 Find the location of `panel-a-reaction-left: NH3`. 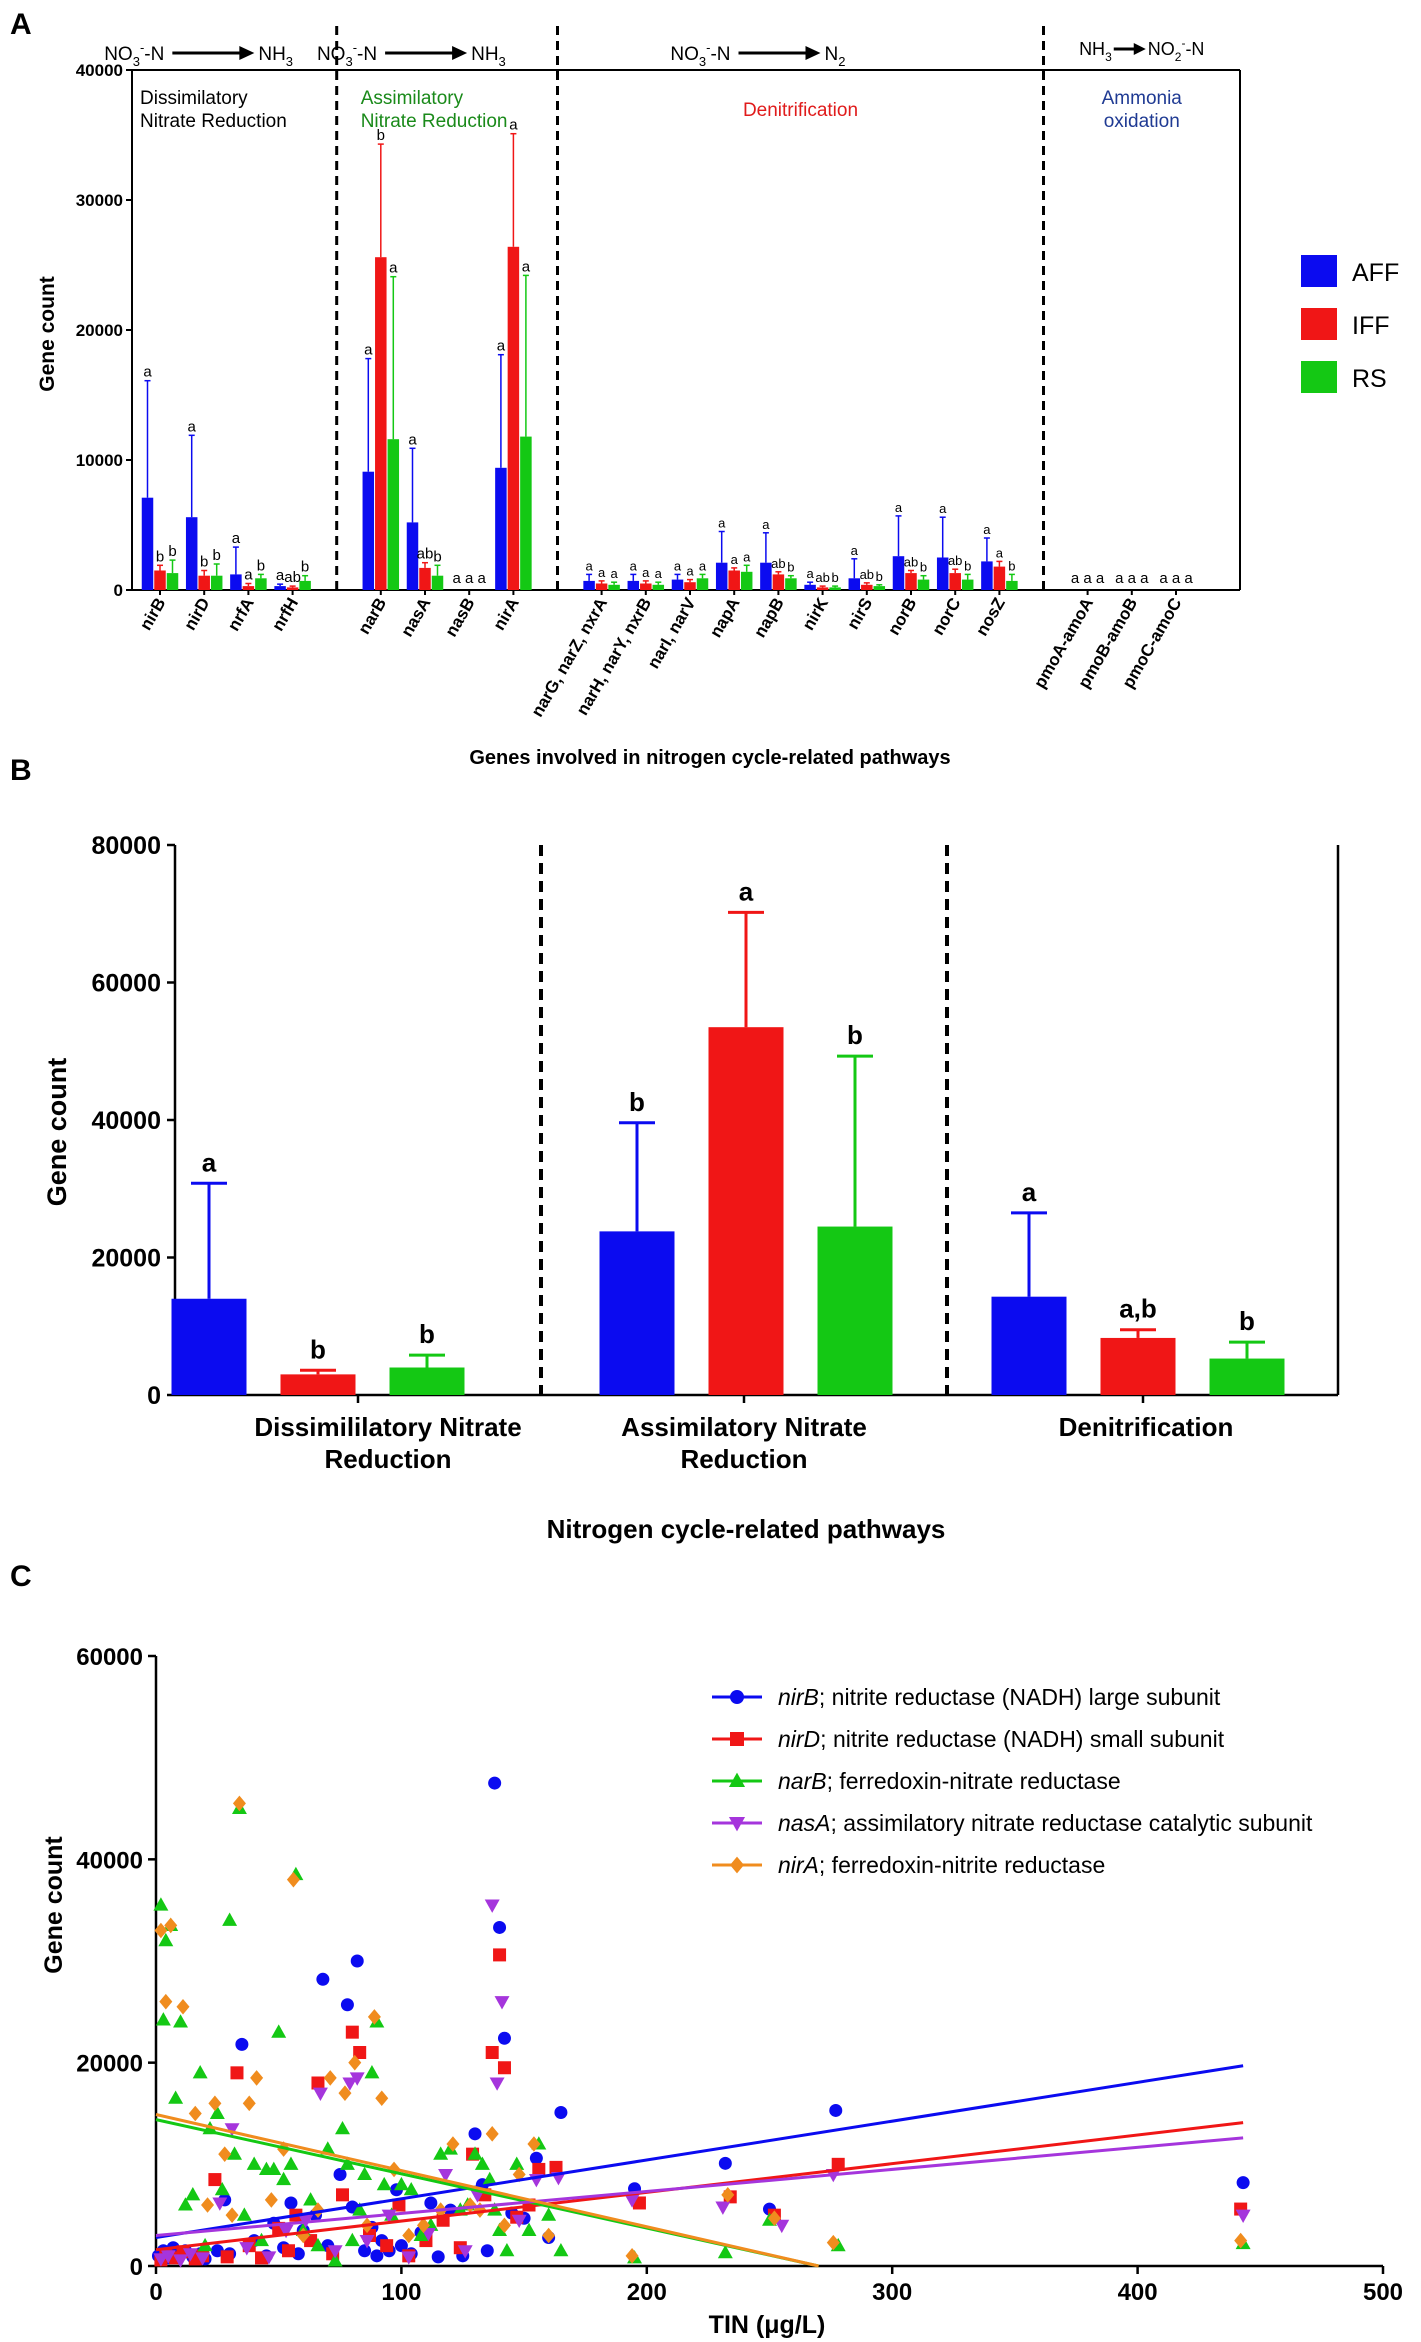

panel-a-reaction-left: NH3 is located at coordinates (1095, 51).